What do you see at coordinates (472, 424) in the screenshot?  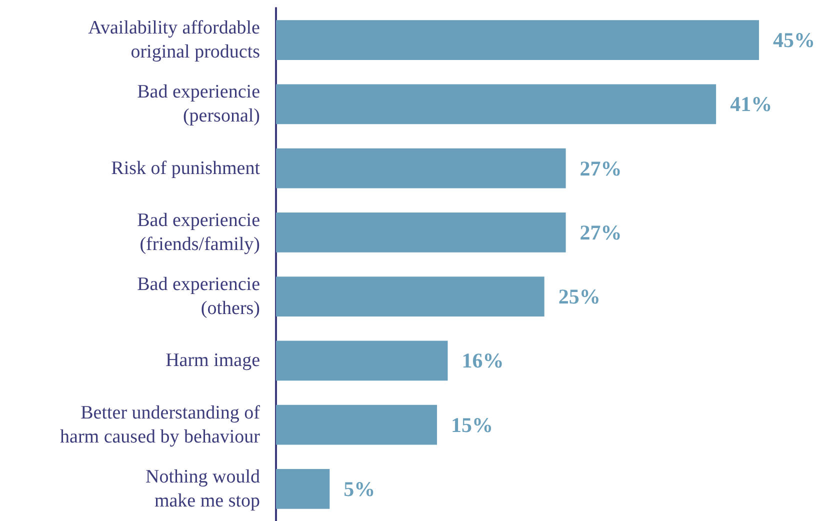 I see `data-label: 15%` at bounding box center [472, 424].